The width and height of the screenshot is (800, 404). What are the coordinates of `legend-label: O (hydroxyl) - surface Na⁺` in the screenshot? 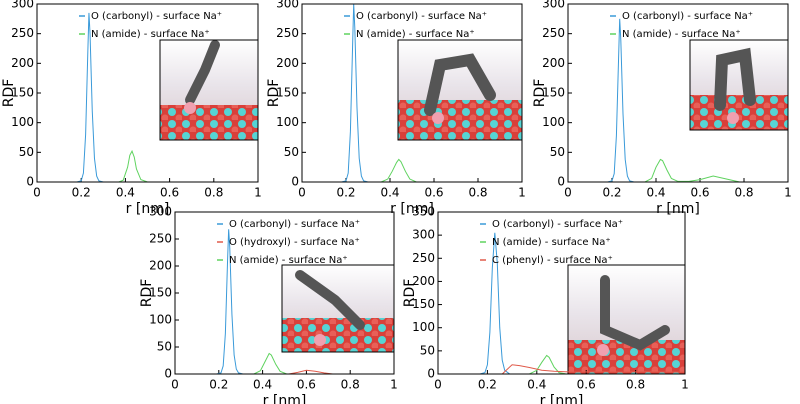 It's located at (294, 242).